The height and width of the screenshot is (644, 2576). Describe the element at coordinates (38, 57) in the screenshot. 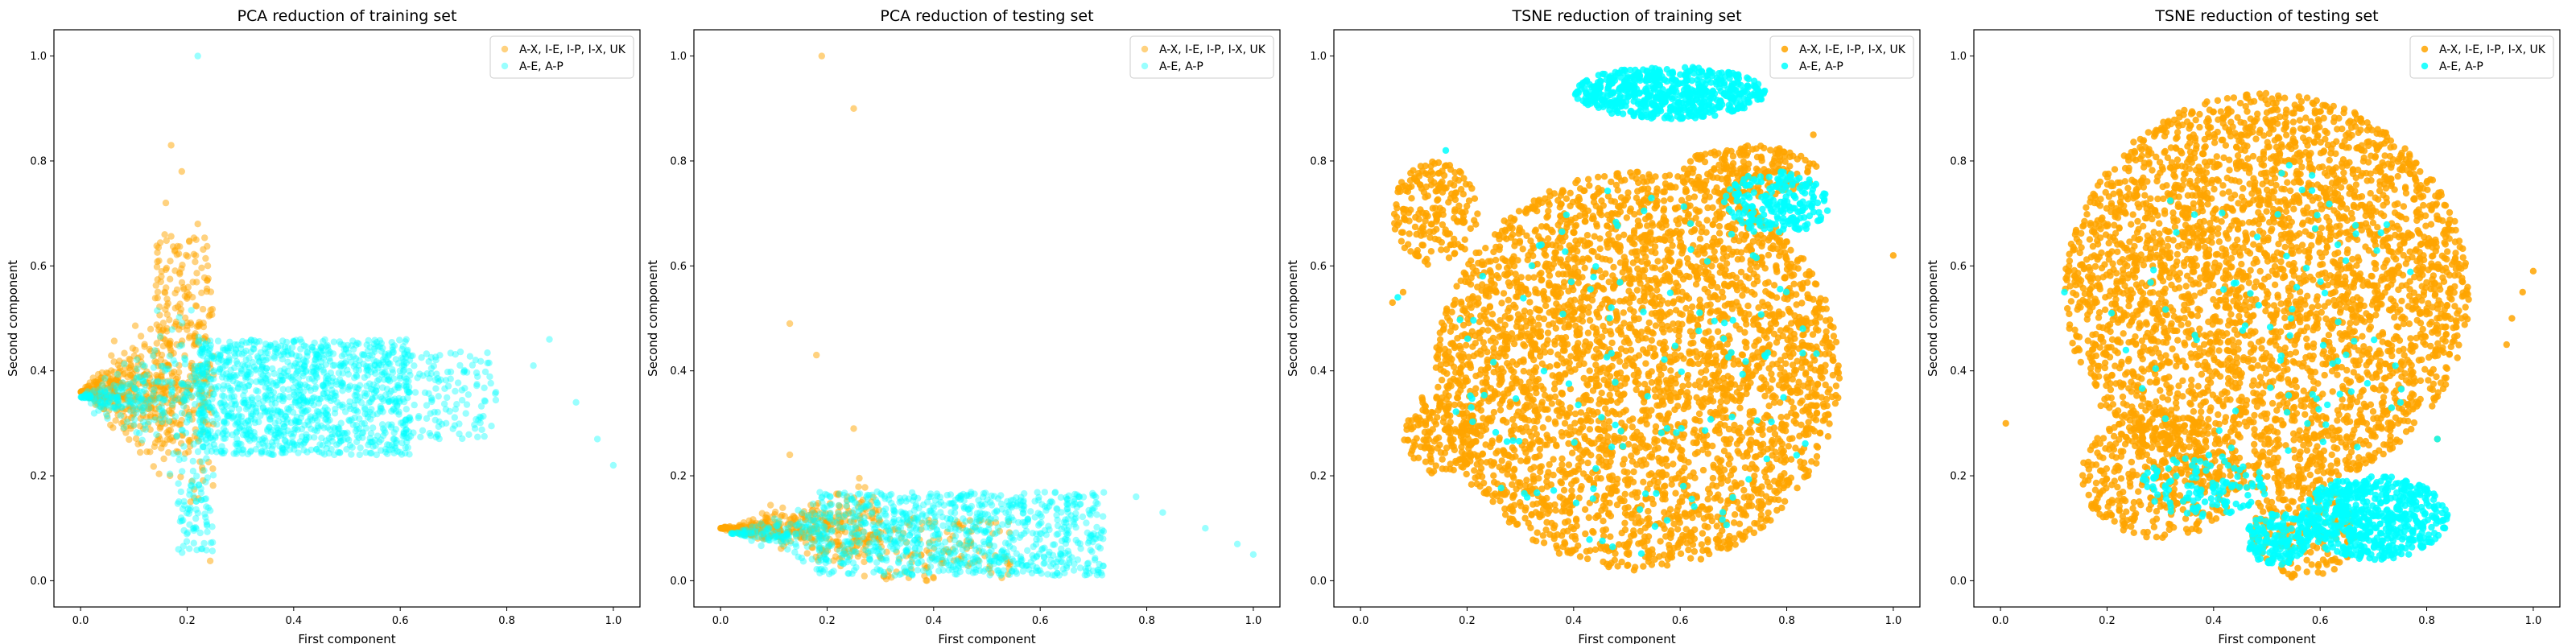

I see `y-tick-label: 1.0` at that location.